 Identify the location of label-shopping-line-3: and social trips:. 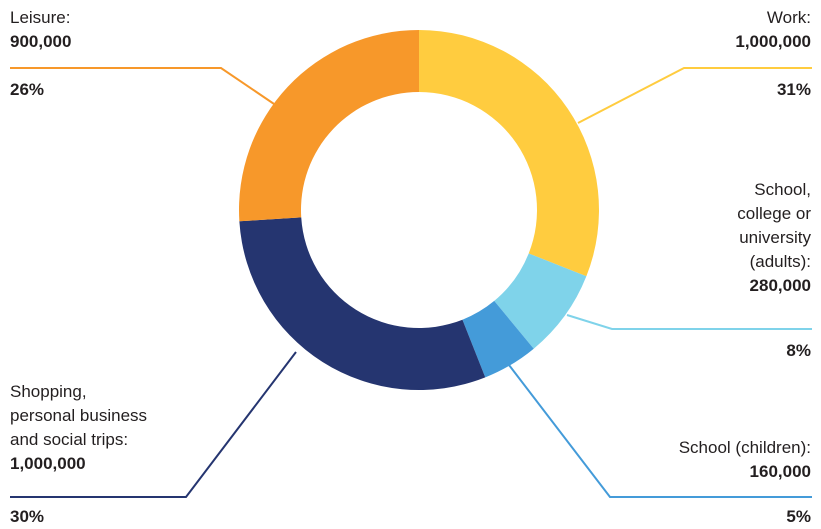
(69, 439).